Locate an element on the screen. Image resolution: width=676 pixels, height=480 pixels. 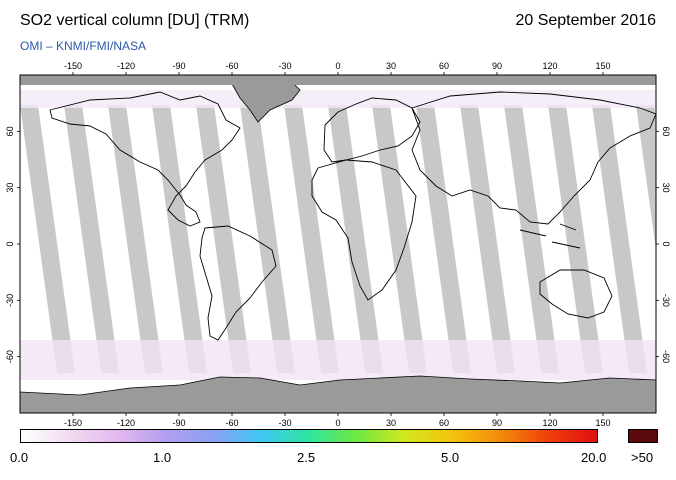
asia-coast is located at coordinates (533, 158).